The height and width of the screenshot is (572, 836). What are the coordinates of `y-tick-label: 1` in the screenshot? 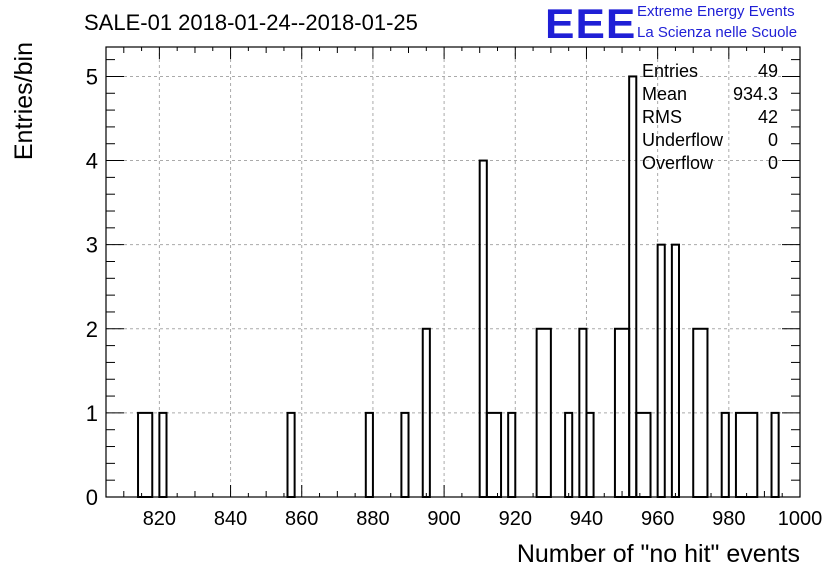 It's located at (92, 413).